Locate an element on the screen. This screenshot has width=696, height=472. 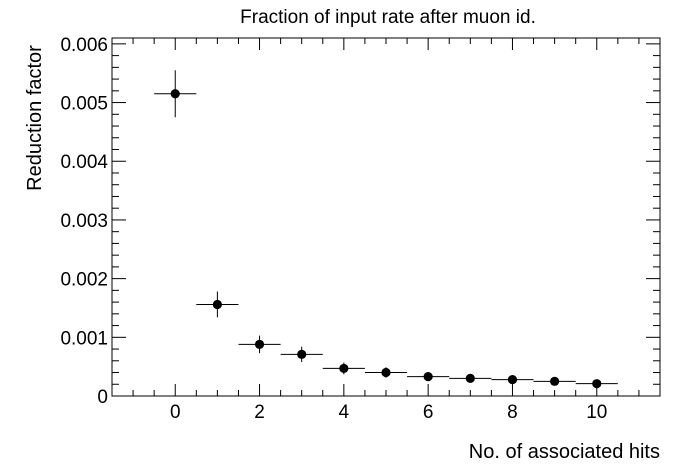
x-tick-label: 4 is located at coordinates (344, 412).